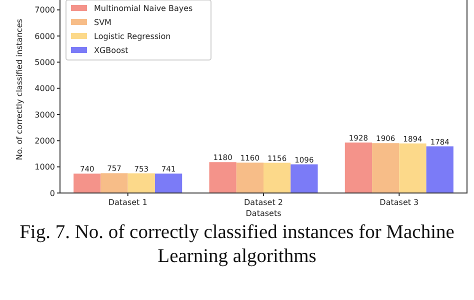 The width and height of the screenshot is (474, 300). I want to click on caption: Fig. 7. No. of correctly classified instances for Machine Learning algorithms, so click(237, 245).